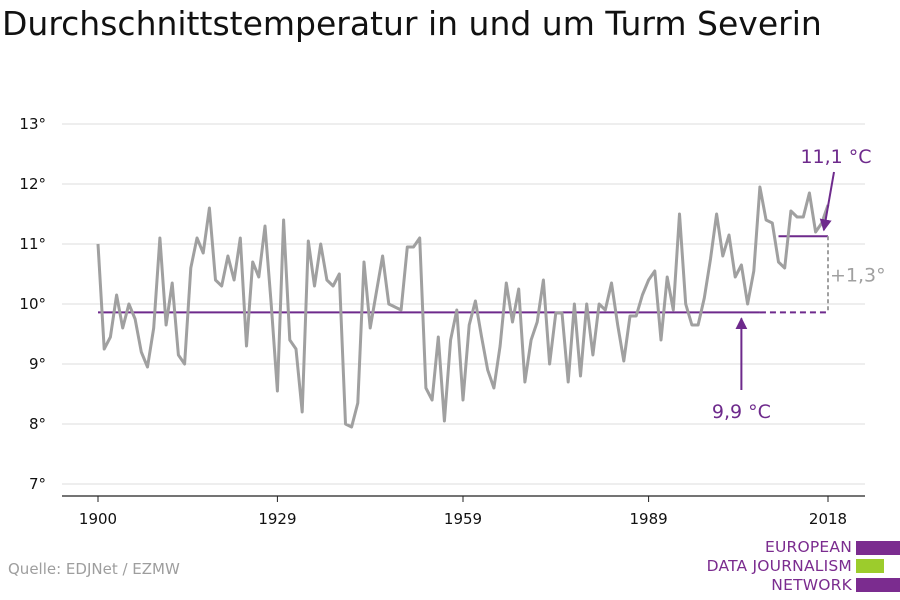 The image size is (900, 600). What do you see at coordinates (827, 201) in the screenshot?
I see `recent-arrow` at bounding box center [827, 201].